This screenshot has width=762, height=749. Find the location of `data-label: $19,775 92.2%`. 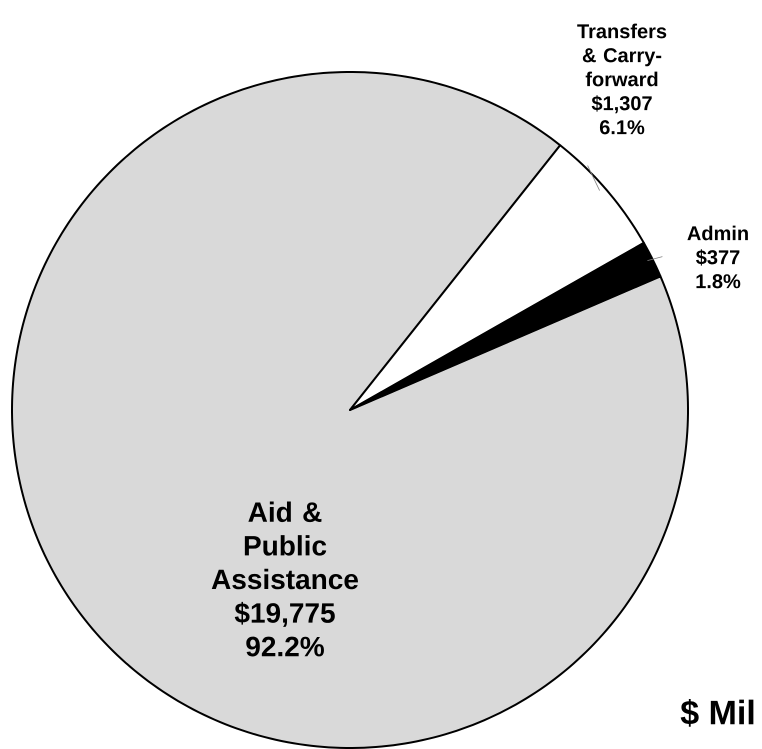

data-label: $19,775 92.2% is located at coordinates (284, 629).